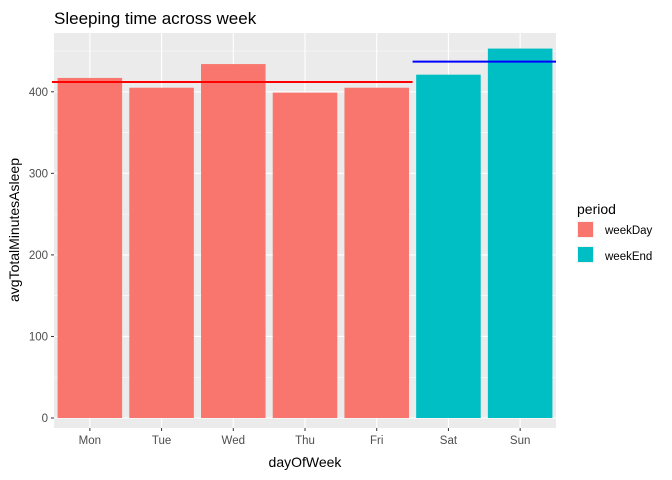 Image resolution: width=672 pixels, height=480 pixels. What do you see at coordinates (448, 246) in the screenshot?
I see `bar-sat` at bounding box center [448, 246].